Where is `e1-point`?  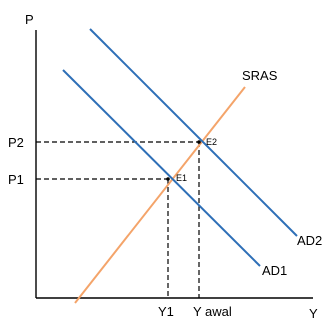
e1-point is located at coordinates (168, 179).